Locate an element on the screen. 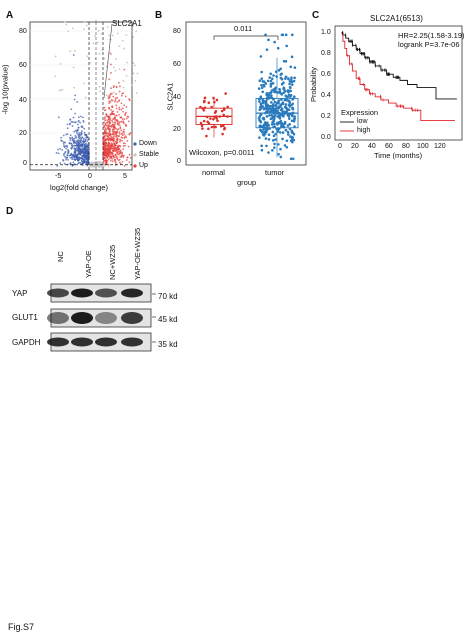 This screenshot has height=641, width=474. wb-lane-yapoe: YAP-OE is located at coordinates (88, 264).